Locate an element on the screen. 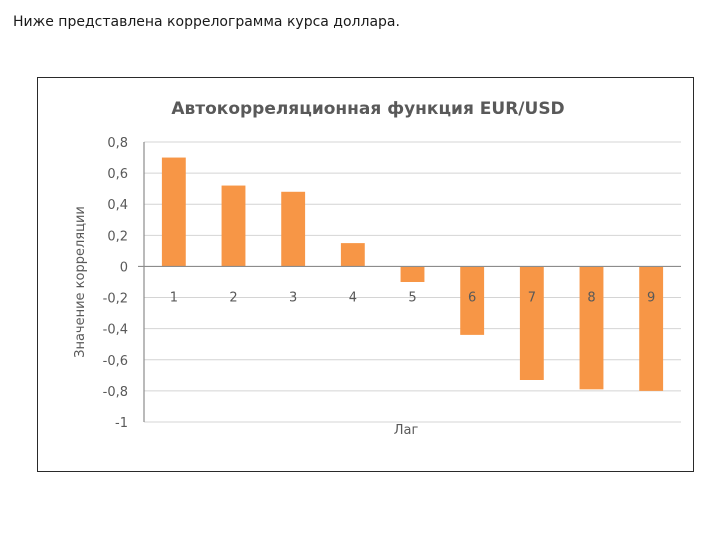 This screenshot has width=720, height=540. y-tick-label: -0,6 is located at coordinates (115, 361).